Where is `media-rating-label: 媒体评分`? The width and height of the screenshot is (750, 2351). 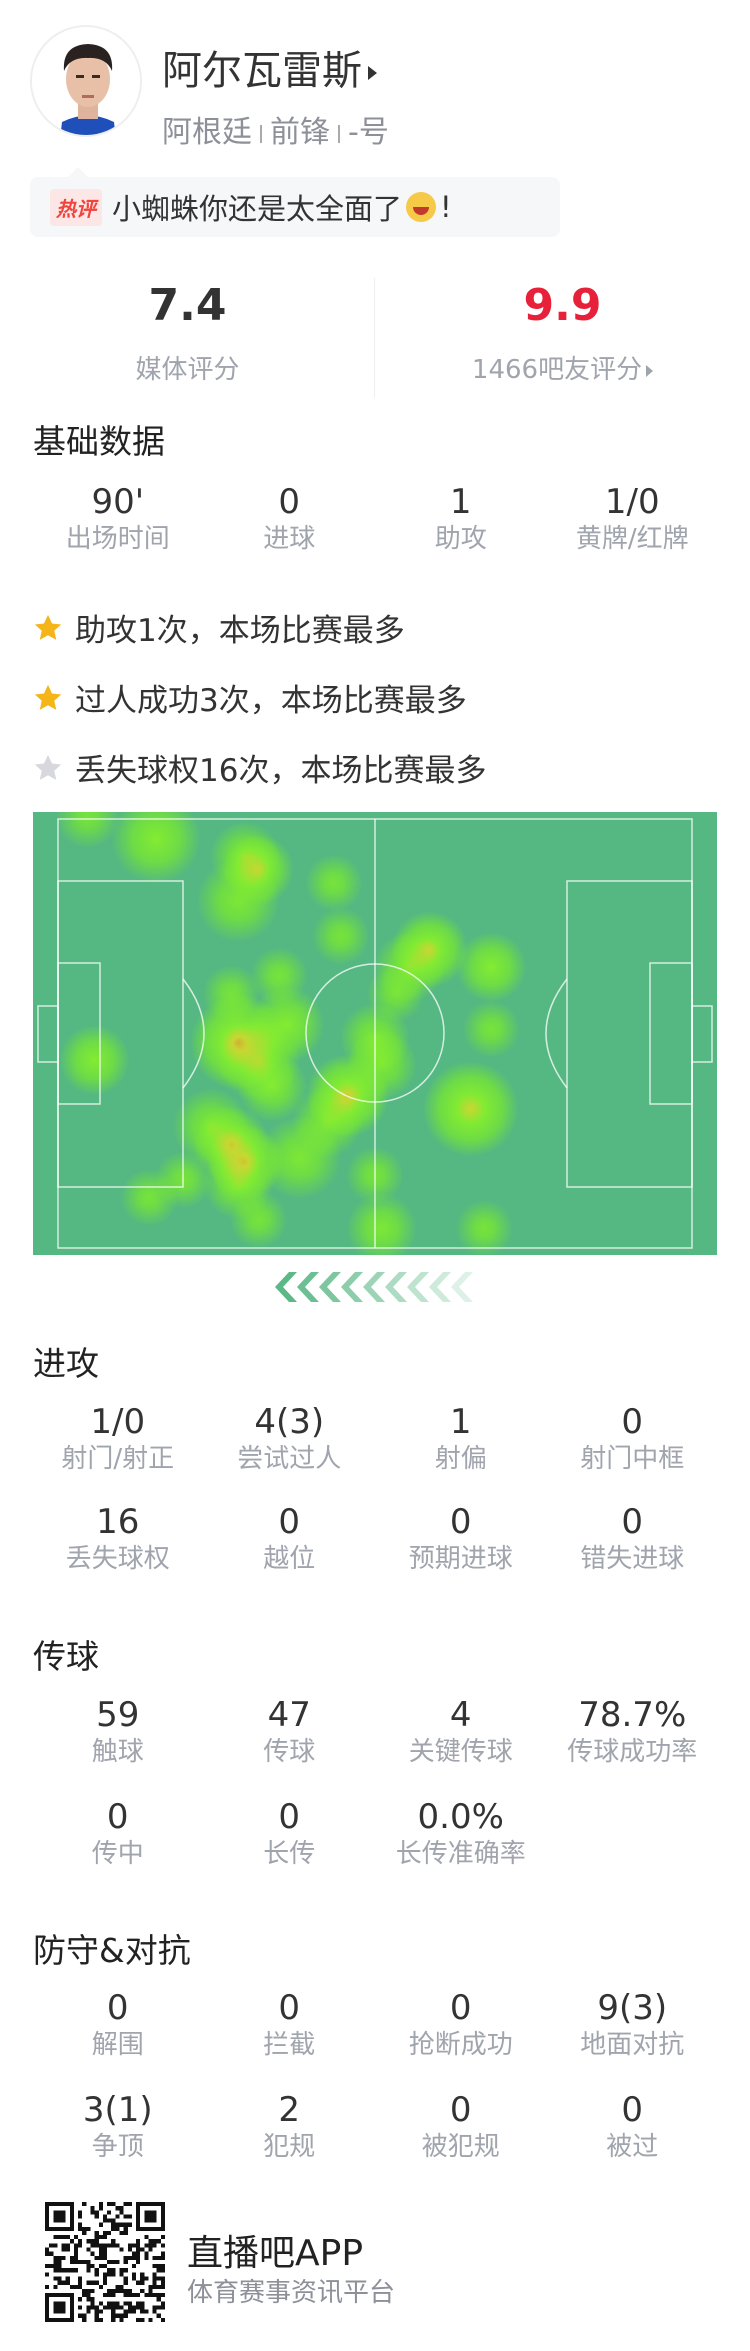
media-rating-label: 媒体评分 is located at coordinates (187, 370).